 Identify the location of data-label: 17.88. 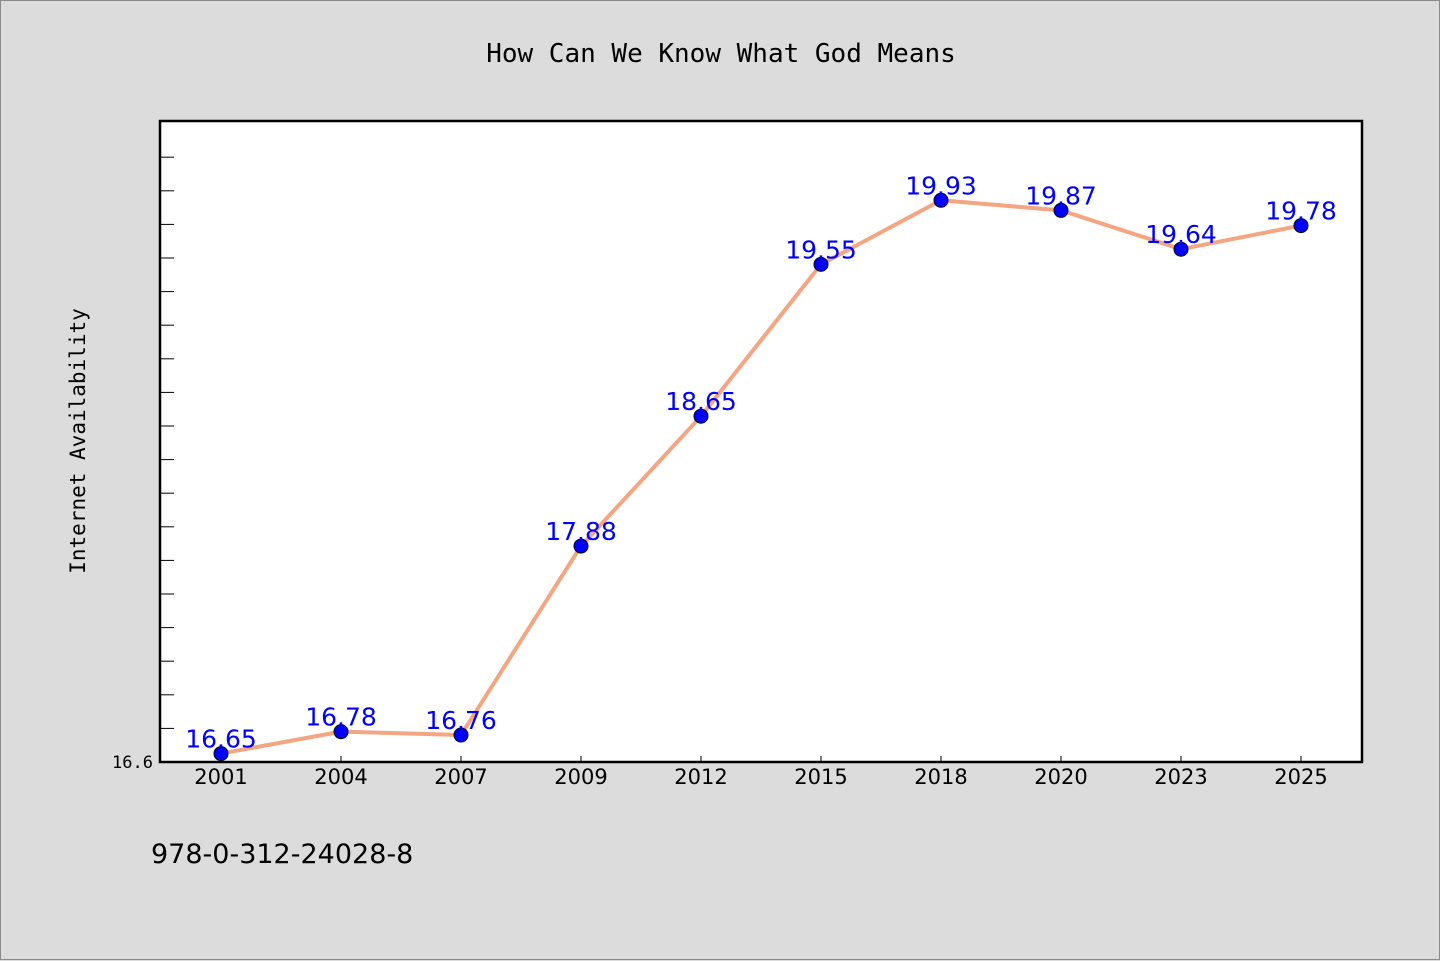
(581, 531).